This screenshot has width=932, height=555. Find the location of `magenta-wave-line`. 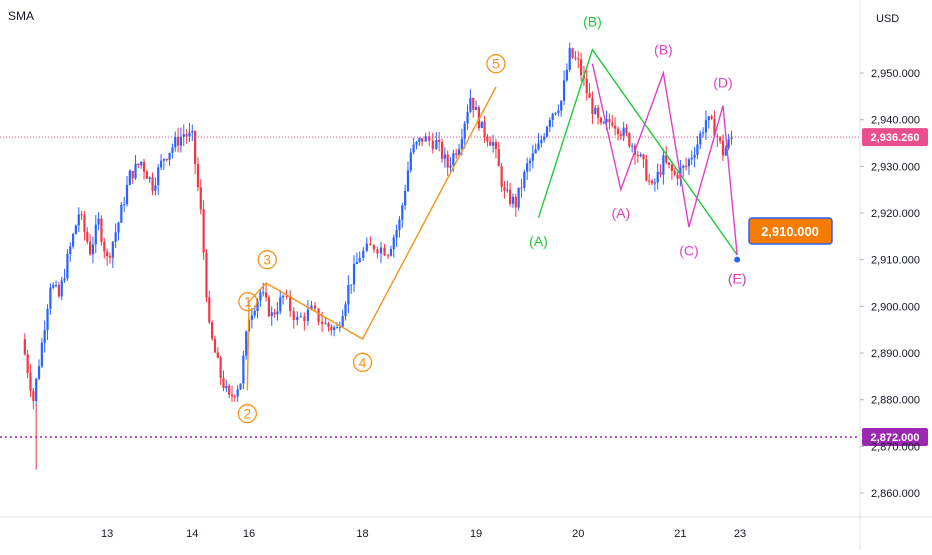

magenta-wave-line is located at coordinates (664, 159).